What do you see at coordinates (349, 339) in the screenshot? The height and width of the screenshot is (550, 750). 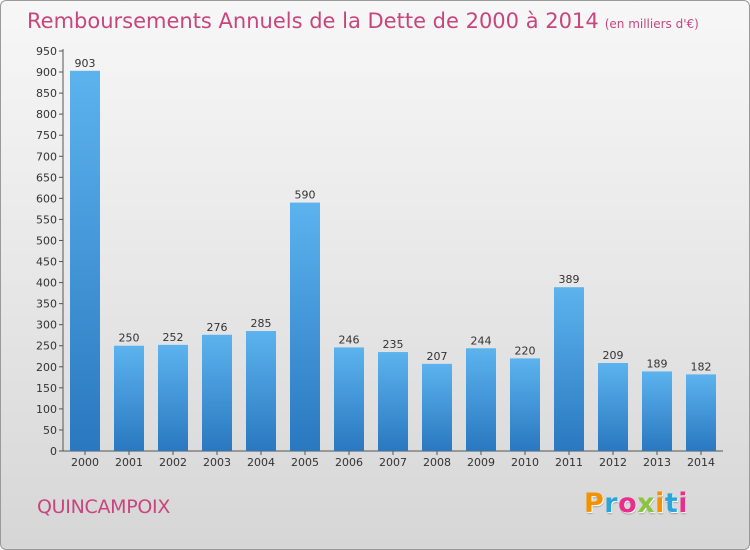 I see `value-label-2006: 246` at bounding box center [349, 339].